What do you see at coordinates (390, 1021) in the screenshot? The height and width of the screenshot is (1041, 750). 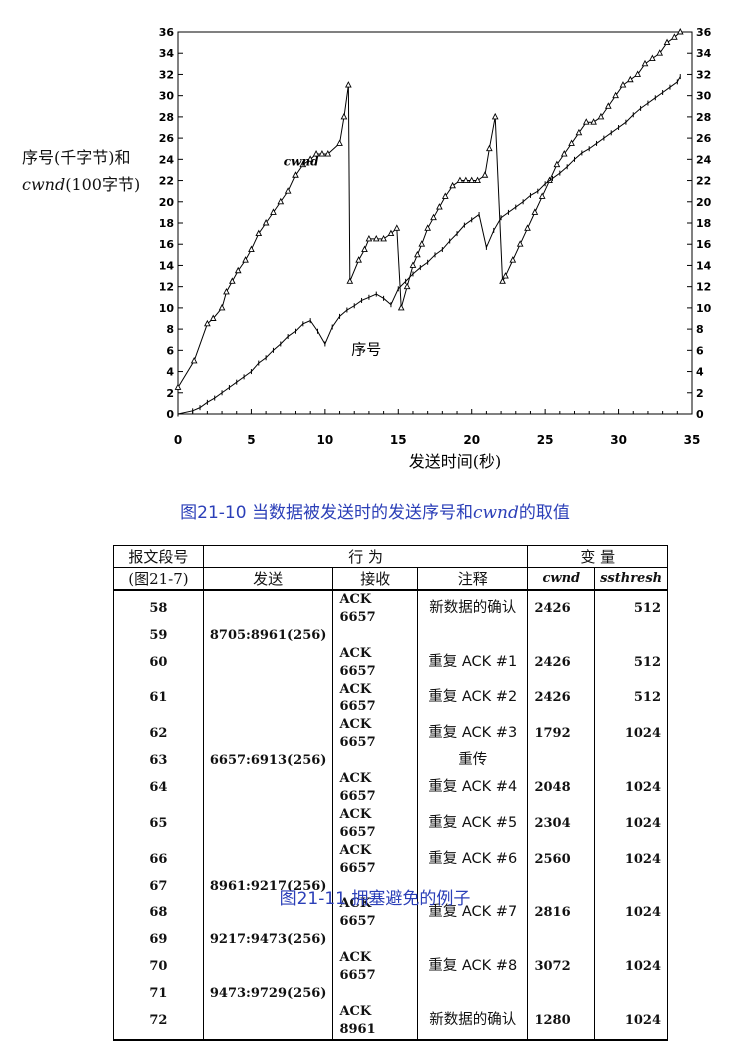 I see `table-row: 72 ACK 8961 新数据的确认 1280 1024` at bounding box center [390, 1021].